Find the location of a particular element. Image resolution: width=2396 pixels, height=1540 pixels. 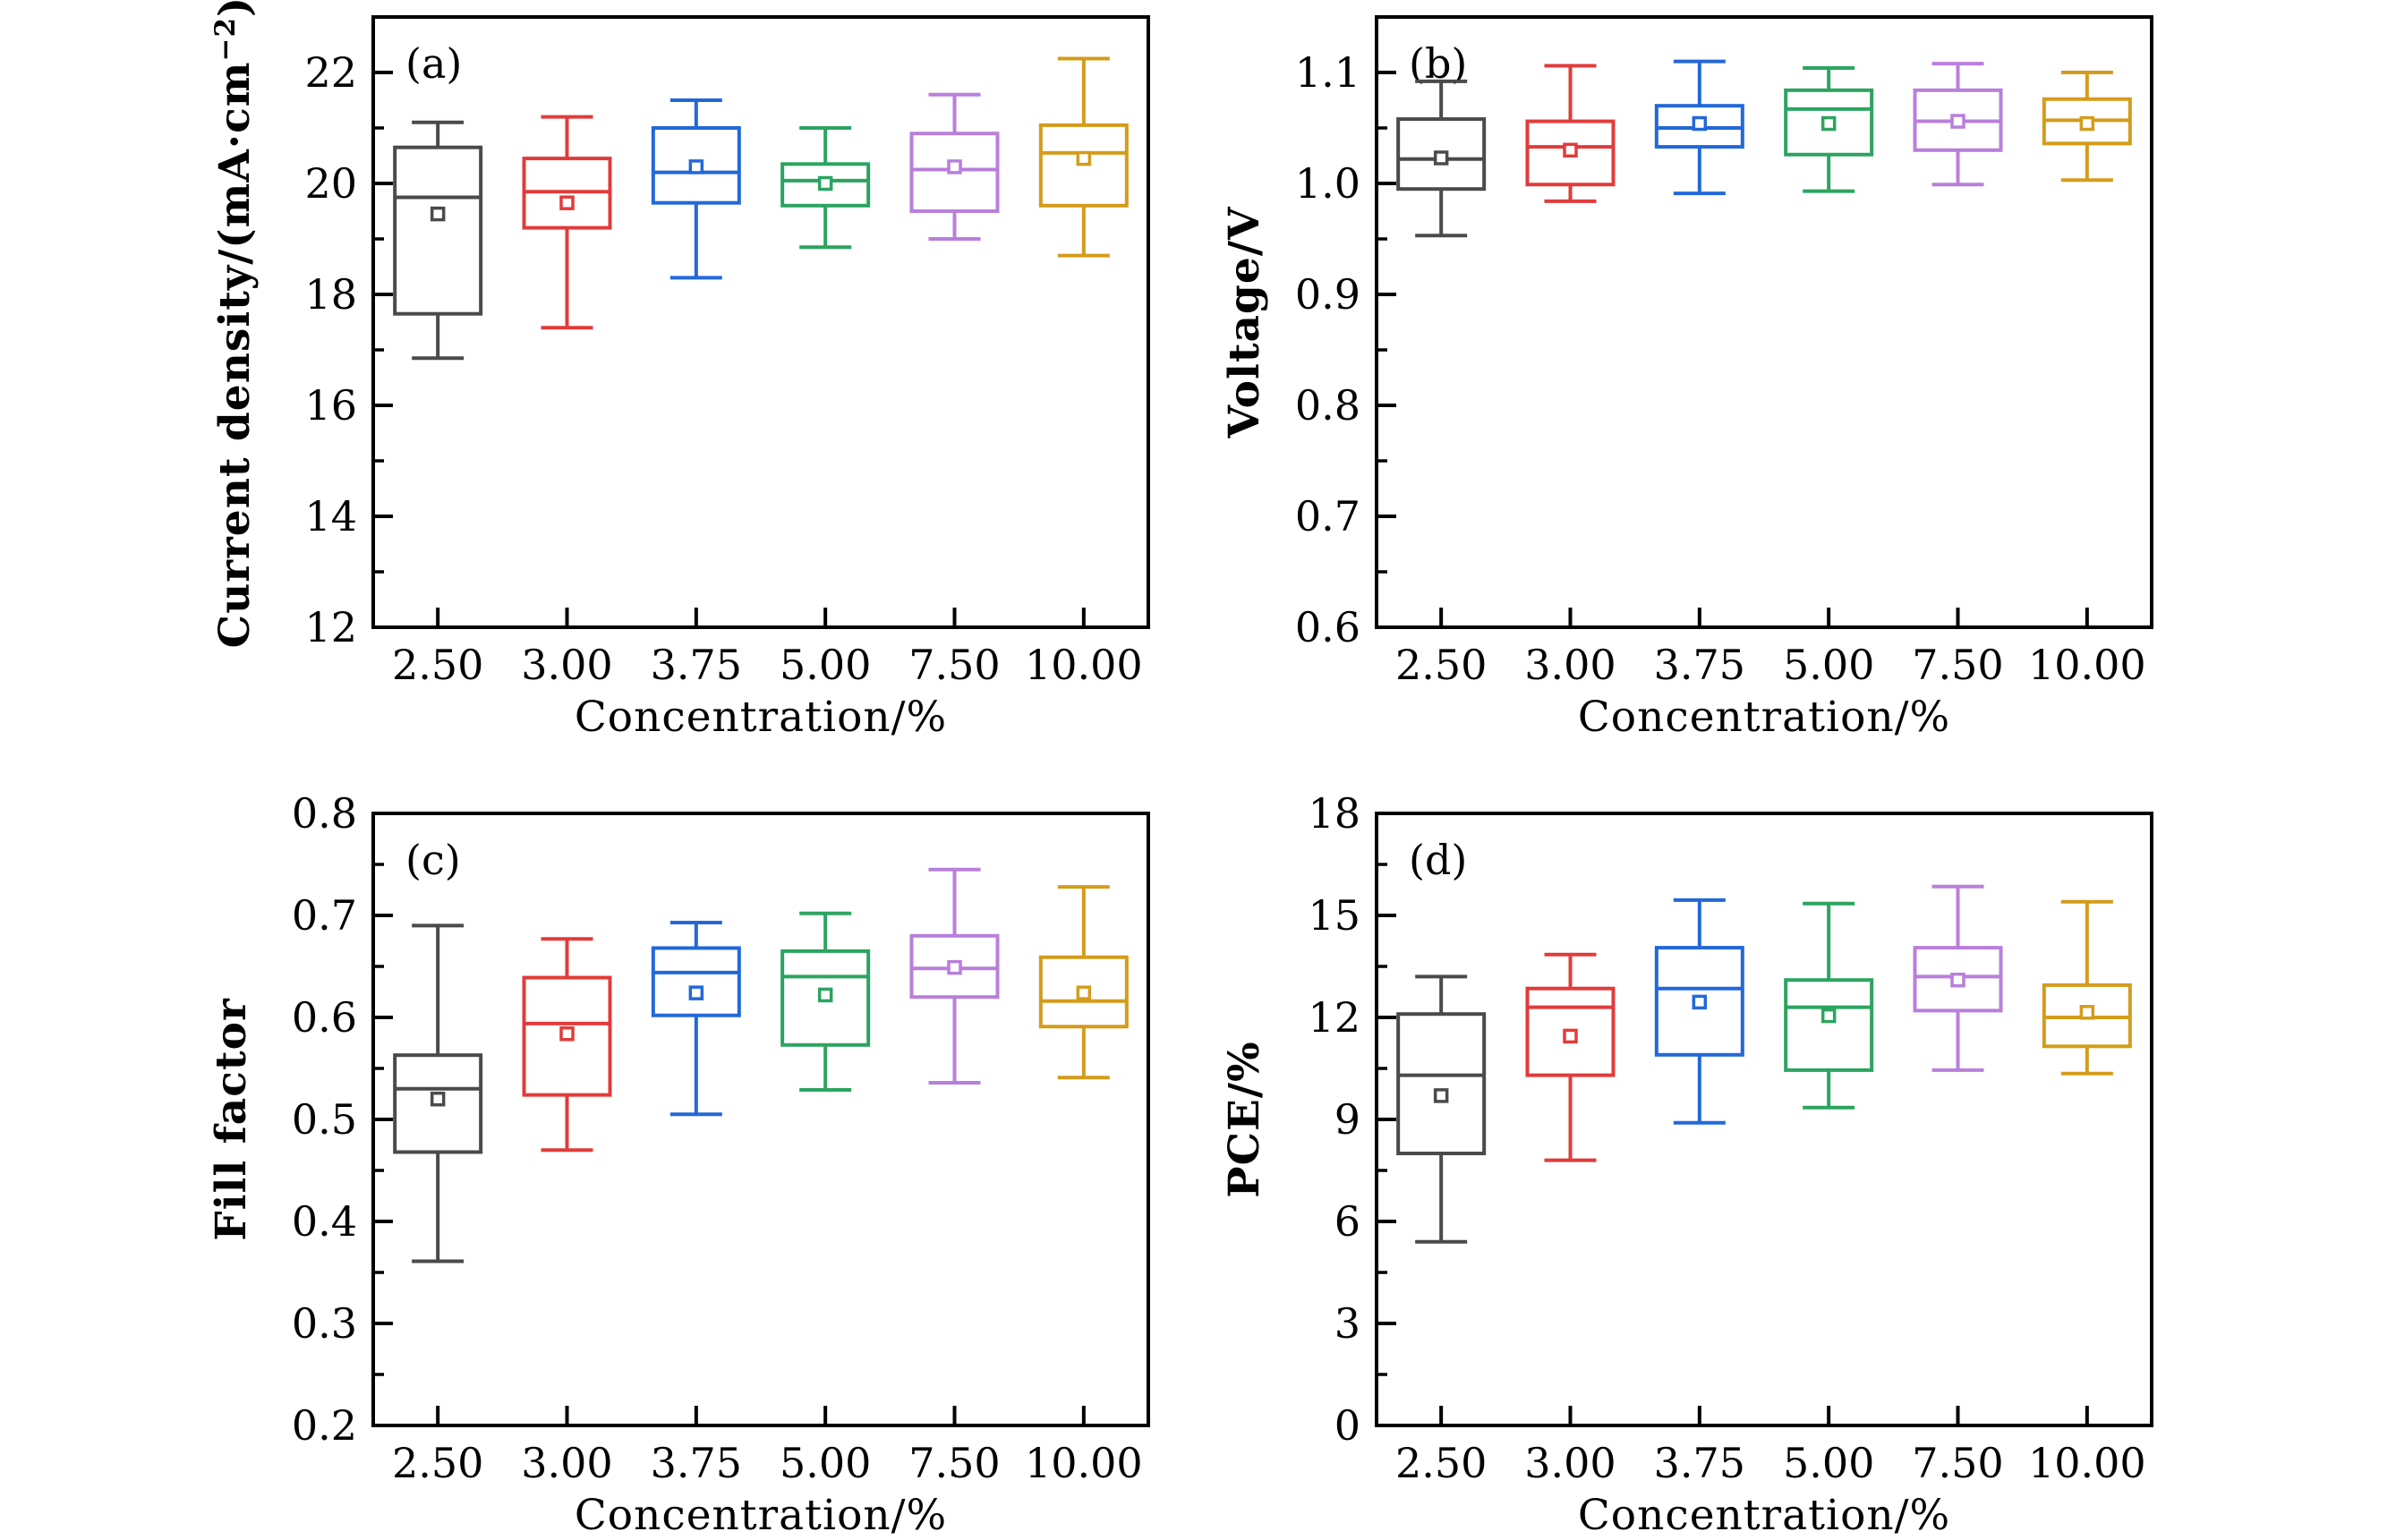

box-a-7.50 is located at coordinates (955, 167).